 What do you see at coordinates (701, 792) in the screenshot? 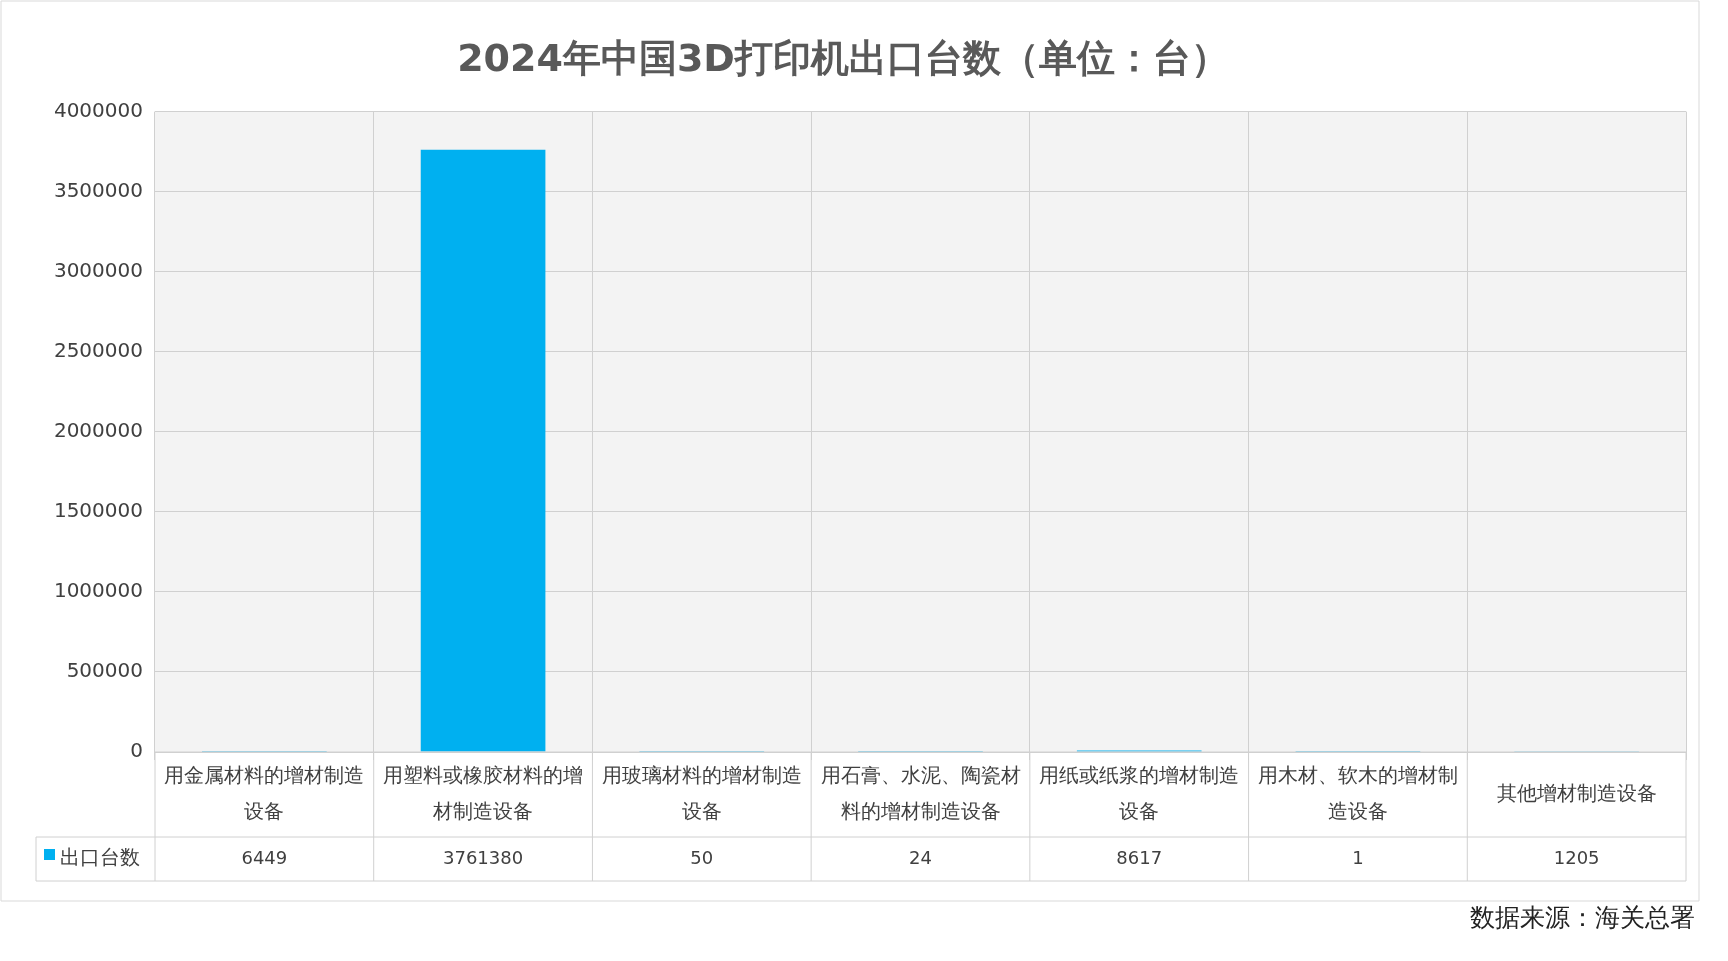
I see `x-tick-label: 用玻璃材料的增材制造设备` at bounding box center [701, 792].